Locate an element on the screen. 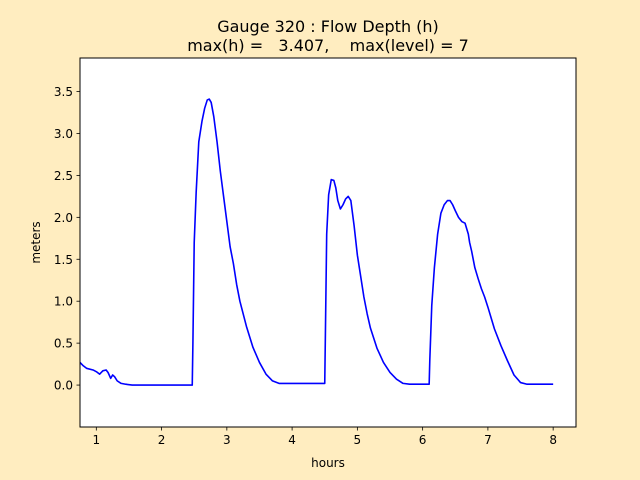  y-tick-label: 1.0 is located at coordinates (63, 302).